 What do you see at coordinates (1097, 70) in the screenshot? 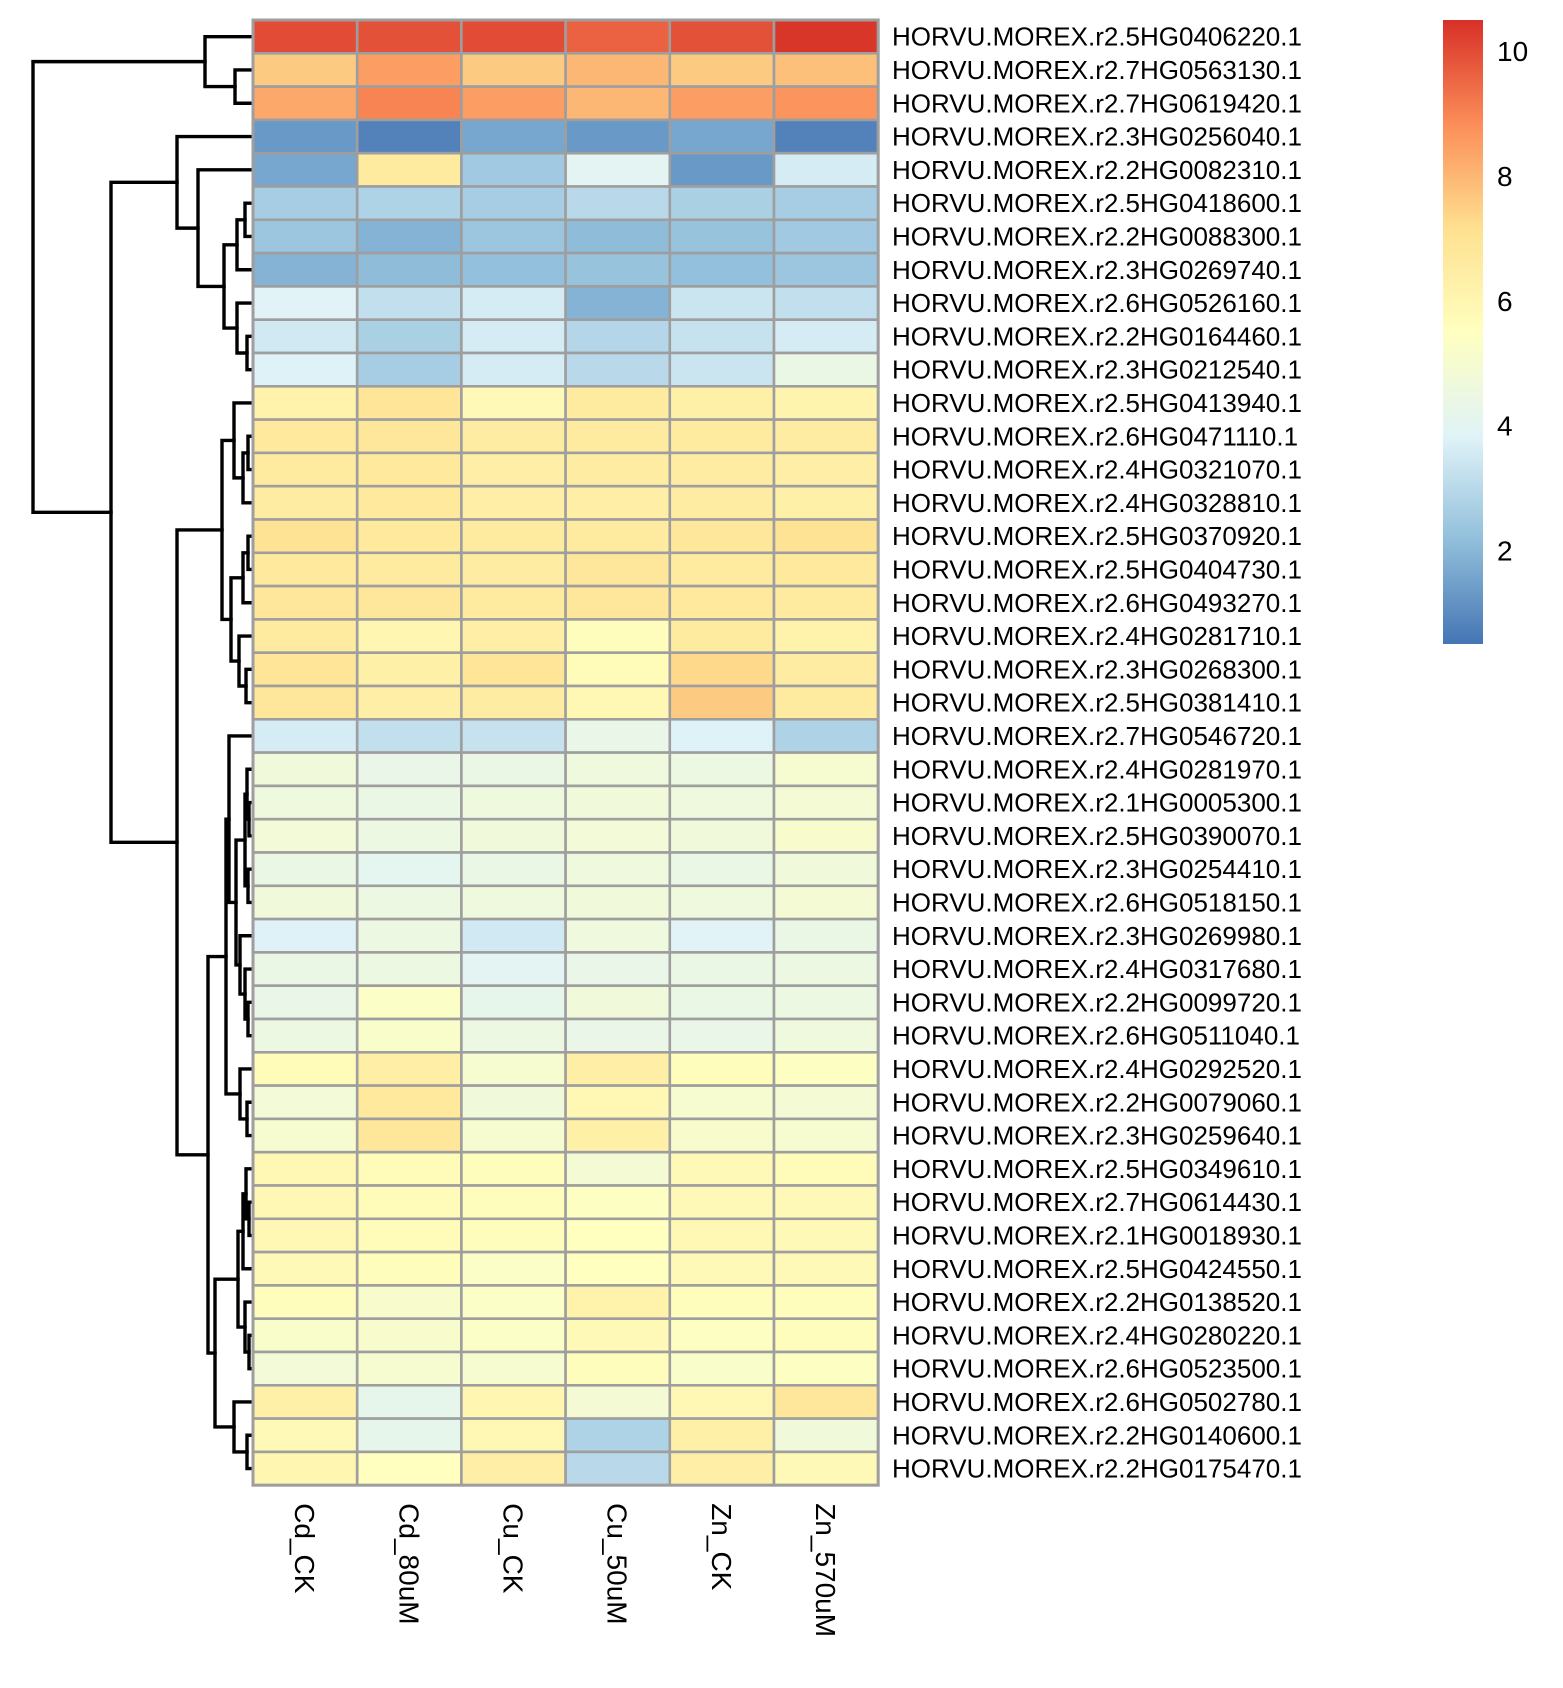
I see `row-label: HORVU.MOREX.r2.7HG0563130.1` at bounding box center [1097, 70].